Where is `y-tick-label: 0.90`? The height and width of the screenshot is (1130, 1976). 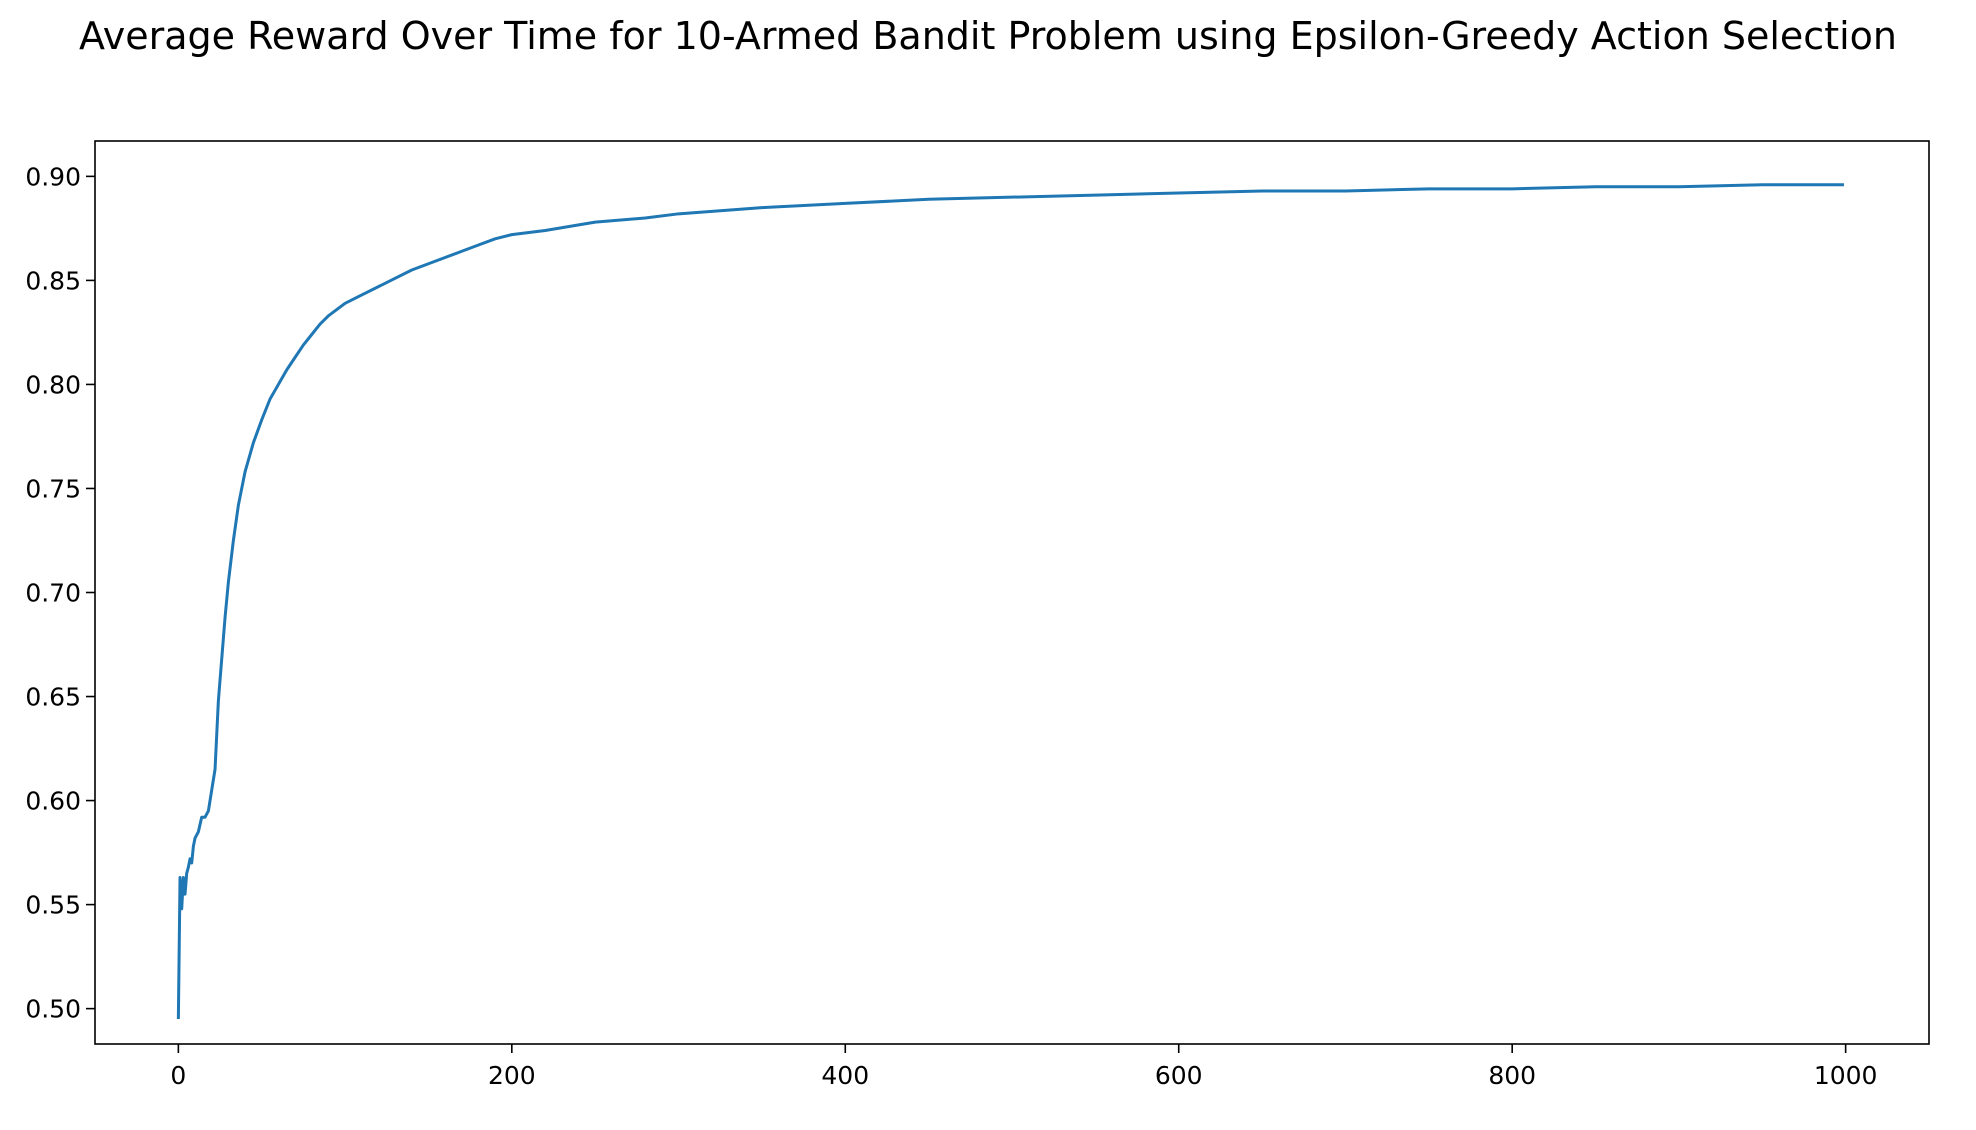
y-tick-label: 0.90 is located at coordinates (53, 176).